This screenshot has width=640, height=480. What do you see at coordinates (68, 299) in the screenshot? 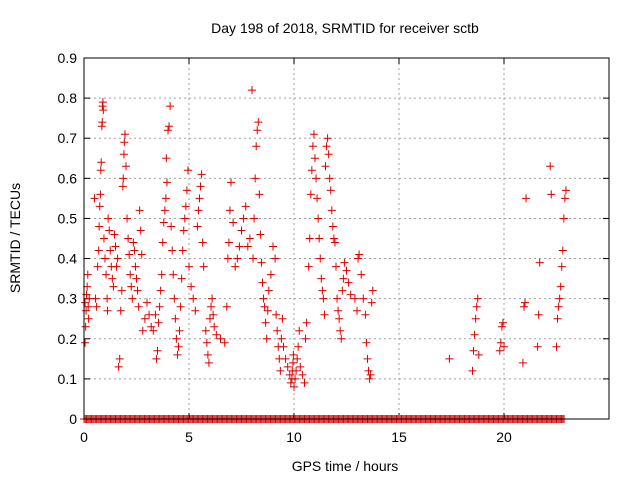
I see `y-tick-label: 0.3` at bounding box center [68, 299].